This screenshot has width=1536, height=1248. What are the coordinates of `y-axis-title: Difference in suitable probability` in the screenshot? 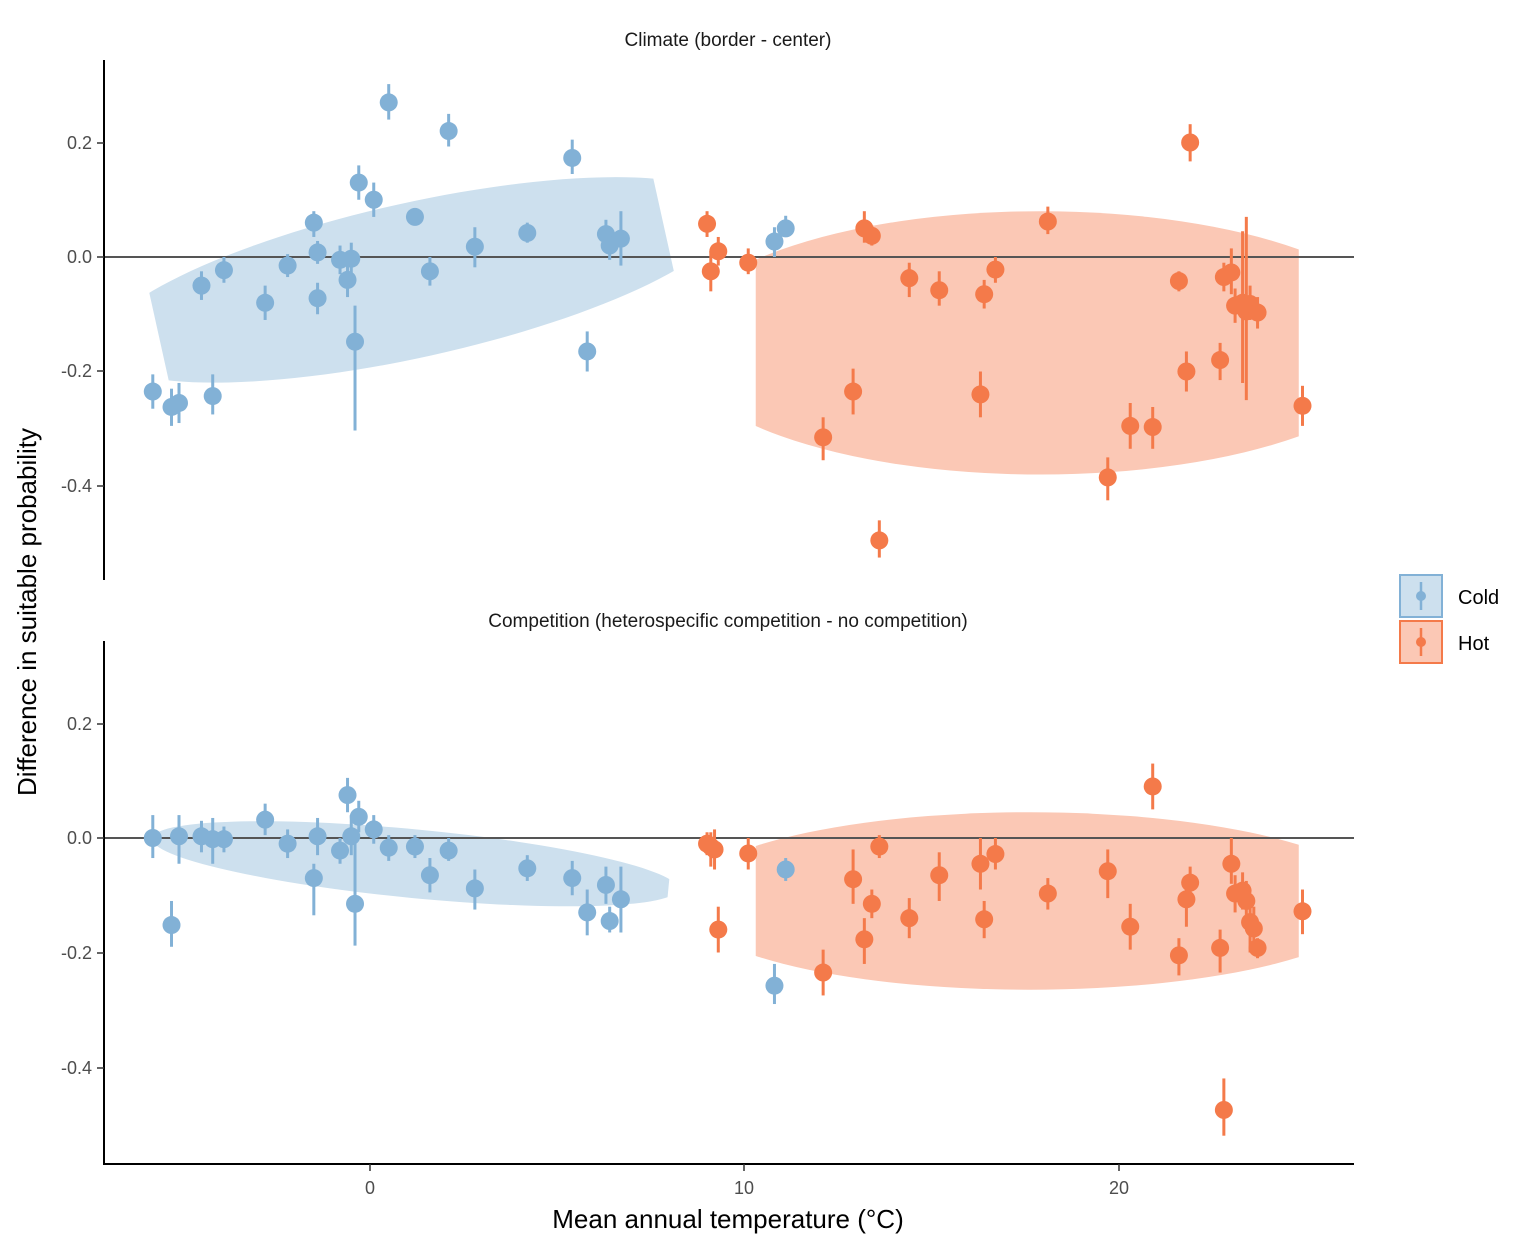 It's located at (27, 612).